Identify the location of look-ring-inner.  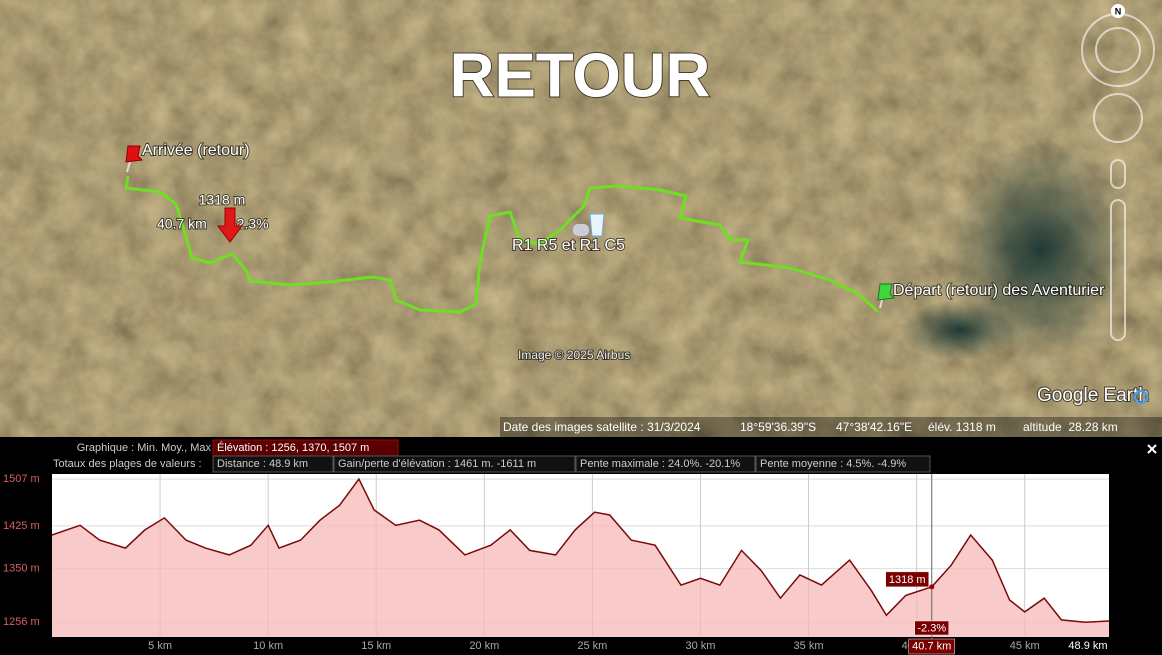
(1118, 50).